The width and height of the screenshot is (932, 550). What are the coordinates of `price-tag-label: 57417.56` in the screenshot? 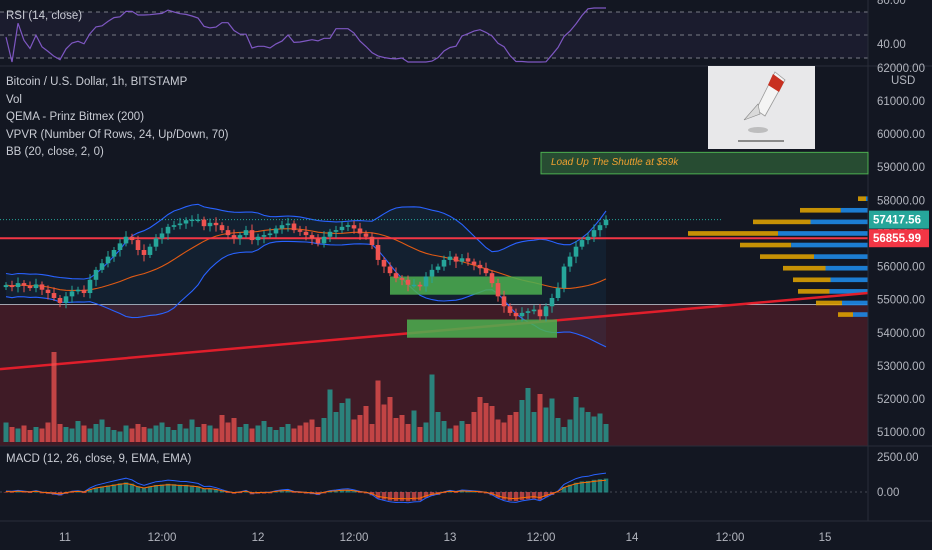 It's located at (897, 221).